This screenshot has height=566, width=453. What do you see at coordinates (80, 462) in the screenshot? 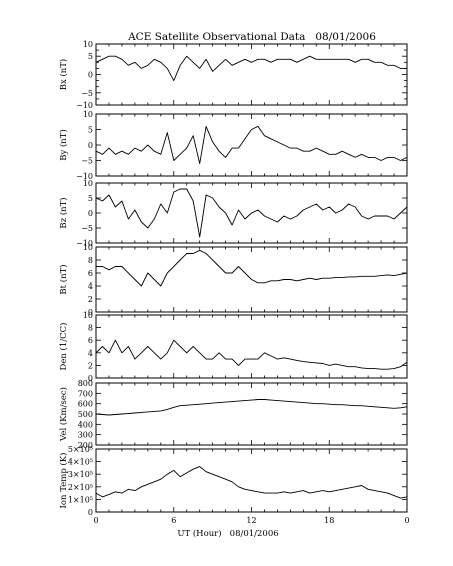
I see `y-tick-label: 4×10⁵` at bounding box center [80, 462].